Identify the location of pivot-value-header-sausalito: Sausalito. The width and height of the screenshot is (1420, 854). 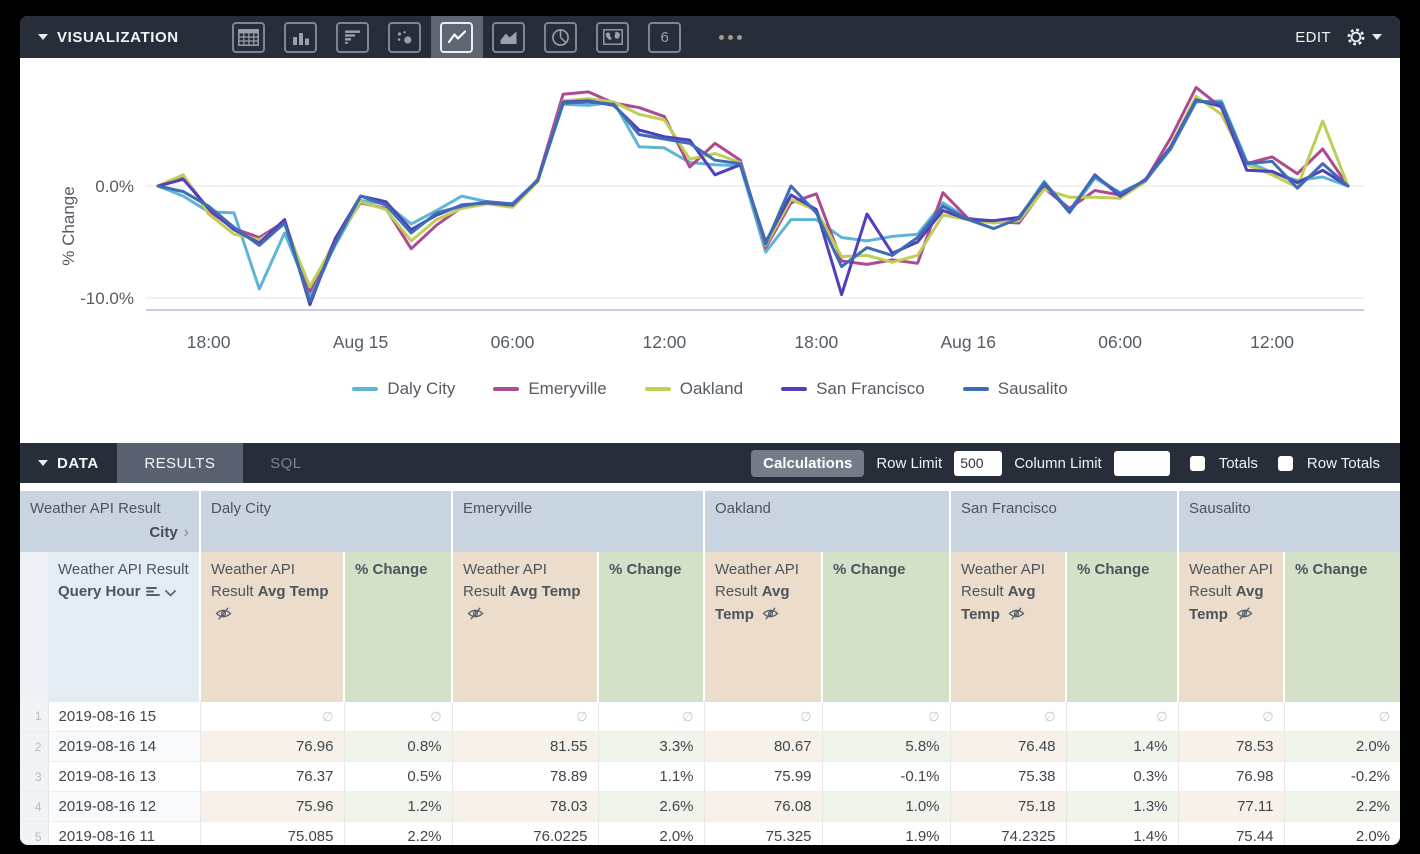
(1288, 521).